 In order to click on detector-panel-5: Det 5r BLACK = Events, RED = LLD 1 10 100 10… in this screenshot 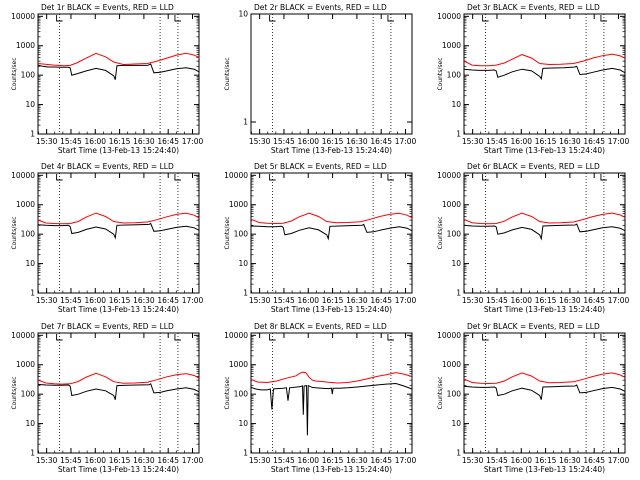, I will do `click(320, 238)`.